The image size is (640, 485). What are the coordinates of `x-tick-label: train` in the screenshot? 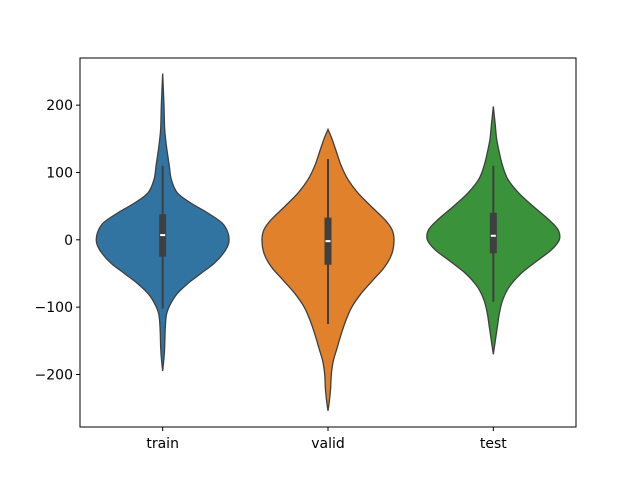 It's located at (162, 444).